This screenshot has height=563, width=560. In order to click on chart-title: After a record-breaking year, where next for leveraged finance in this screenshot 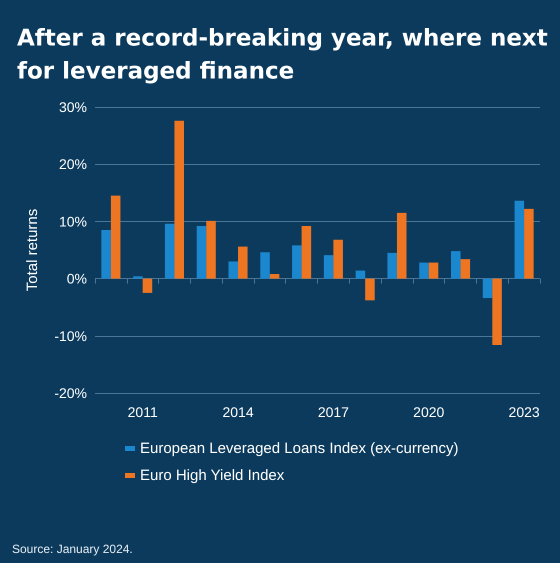, I will do `click(286, 55)`.